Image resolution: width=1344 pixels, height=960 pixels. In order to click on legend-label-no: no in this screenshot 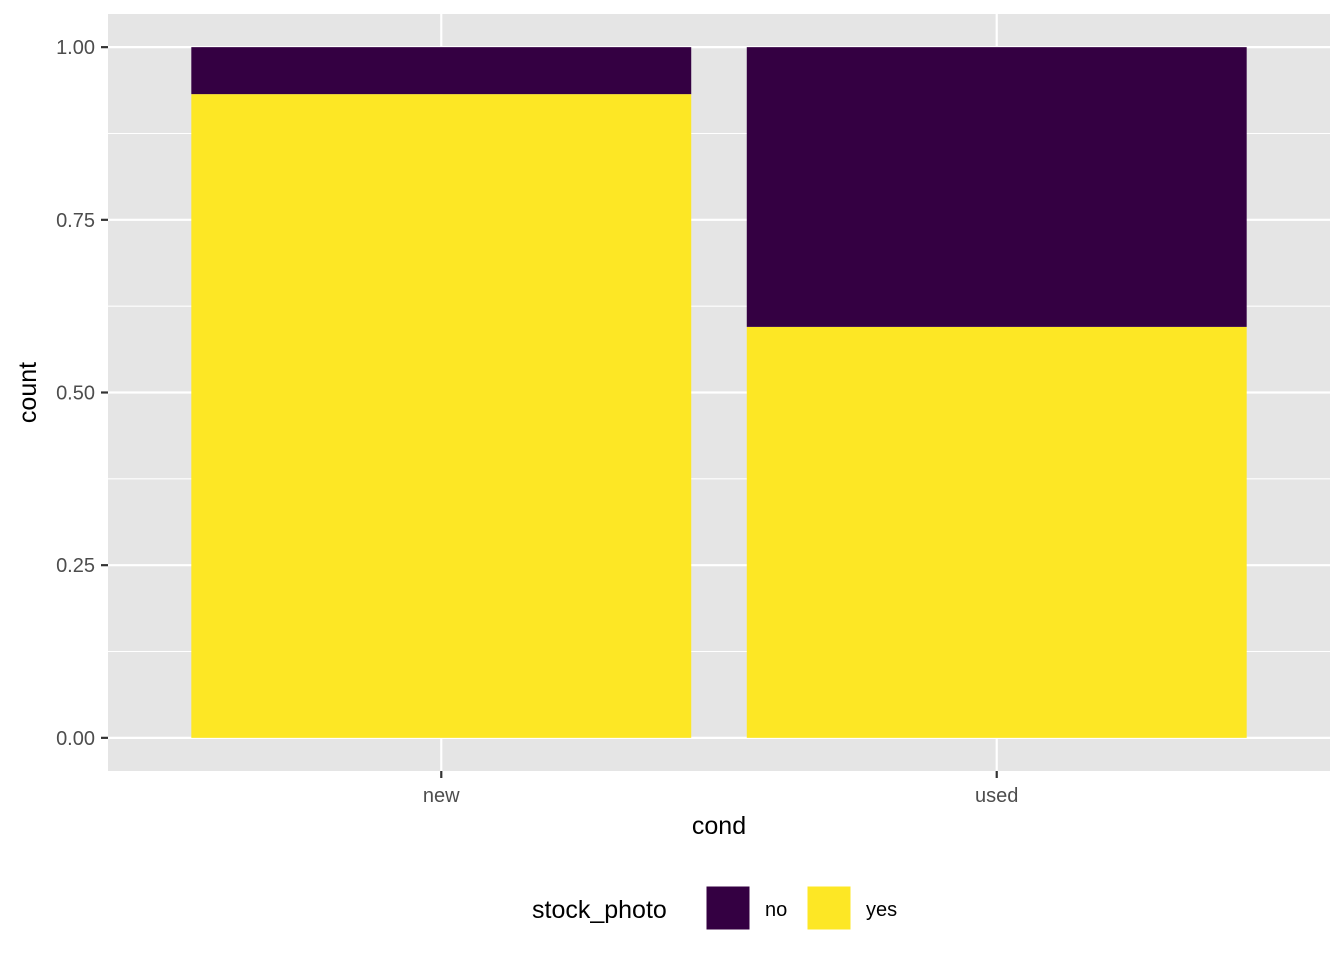, I will do `click(776, 910)`.